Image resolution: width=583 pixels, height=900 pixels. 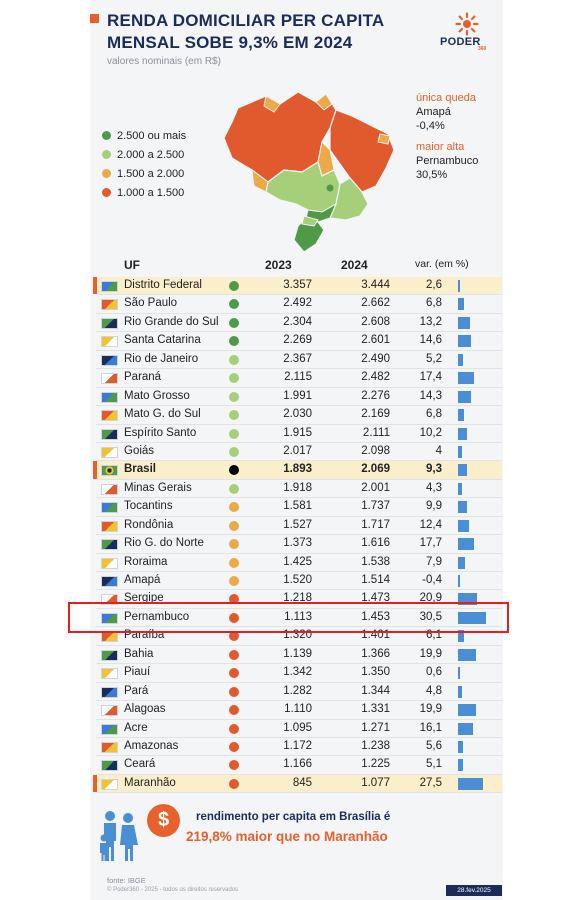 What do you see at coordinates (375, 598) in the screenshot?
I see `cell-2024: 1.473` at bounding box center [375, 598].